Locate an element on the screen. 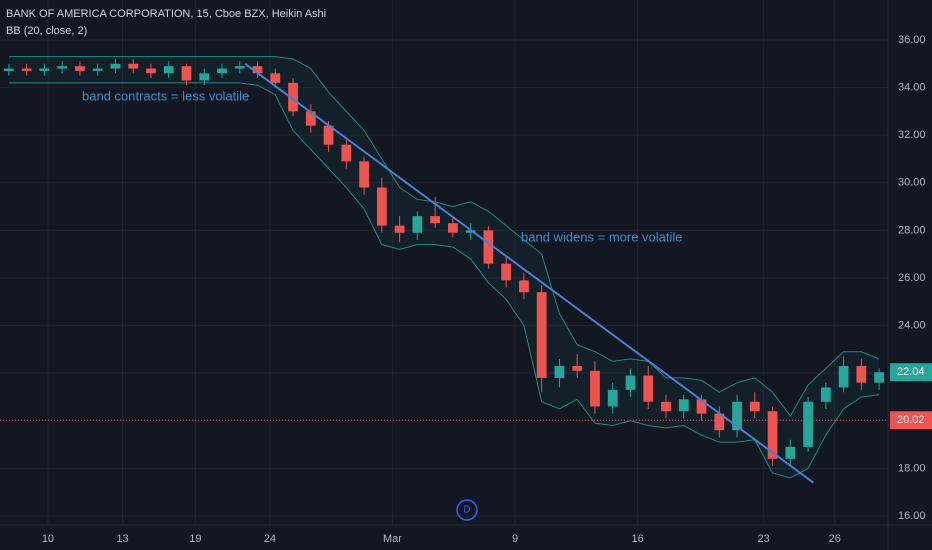 The width and height of the screenshot is (932, 550). x-tick-label: 16 is located at coordinates (637, 539).